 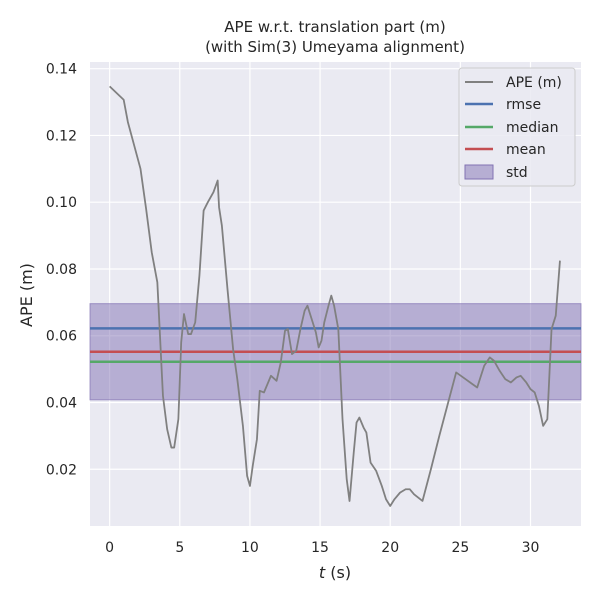 I want to click on chart-title: APE w.r.t. translation part (m), so click(x=334, y=27).